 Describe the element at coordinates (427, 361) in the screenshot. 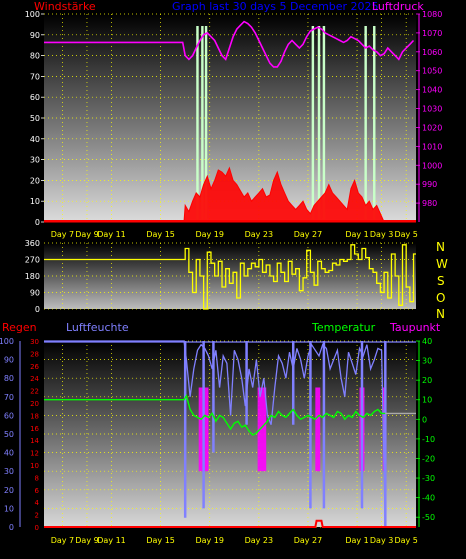

I see `temperature-y-tick: 30` at that location.